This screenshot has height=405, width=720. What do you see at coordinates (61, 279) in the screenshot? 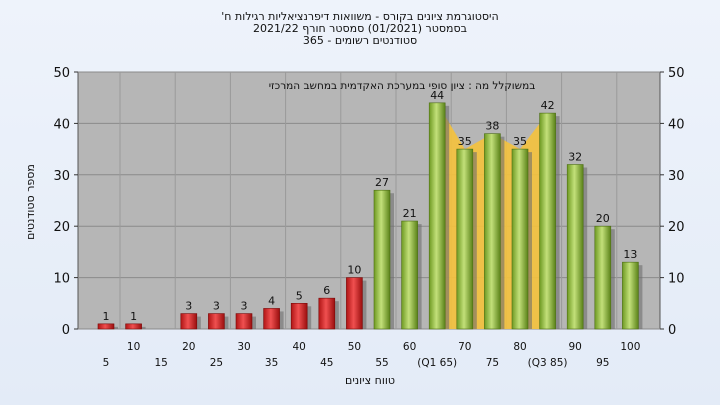
I see `y-tick-label-left: 10` at bounding box center [61, 279].